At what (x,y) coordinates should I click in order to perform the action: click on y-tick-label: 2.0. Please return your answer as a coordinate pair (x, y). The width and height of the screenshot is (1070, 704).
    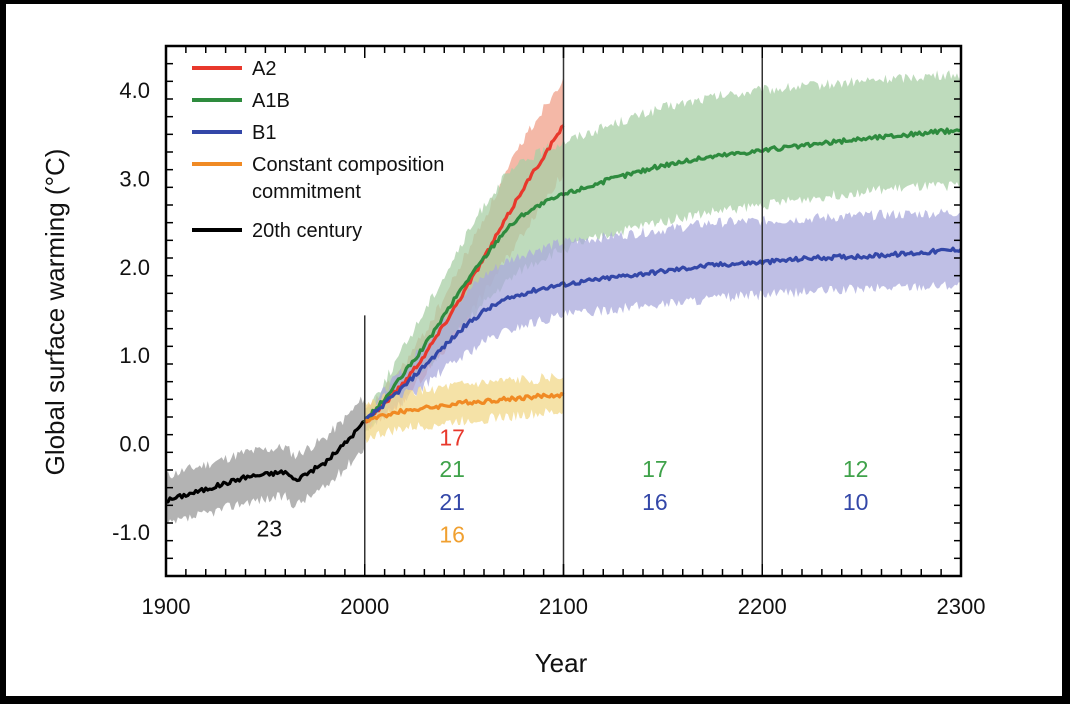
    Looking at the image, I should click on (134, 267).